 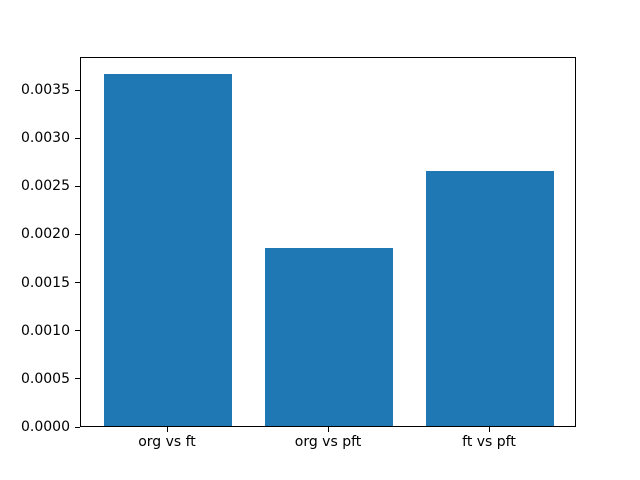 I want to click on x-tick-label: ft vs pft, so click(x=489, y=442).